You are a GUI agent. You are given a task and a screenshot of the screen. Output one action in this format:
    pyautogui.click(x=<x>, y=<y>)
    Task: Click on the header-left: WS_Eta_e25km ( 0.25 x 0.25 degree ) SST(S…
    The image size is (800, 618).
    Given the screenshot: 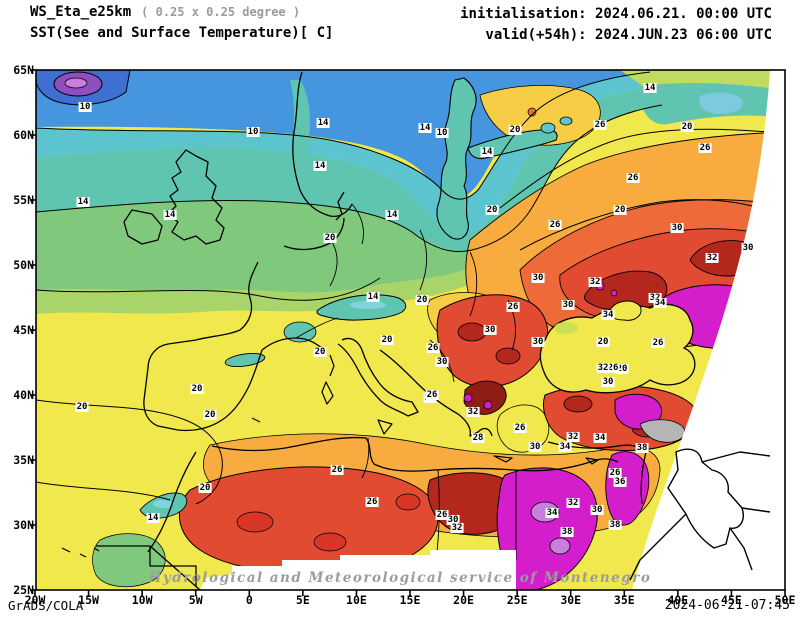 What is the action you would take?
    pyautogui.click(x=181, y=22)
    